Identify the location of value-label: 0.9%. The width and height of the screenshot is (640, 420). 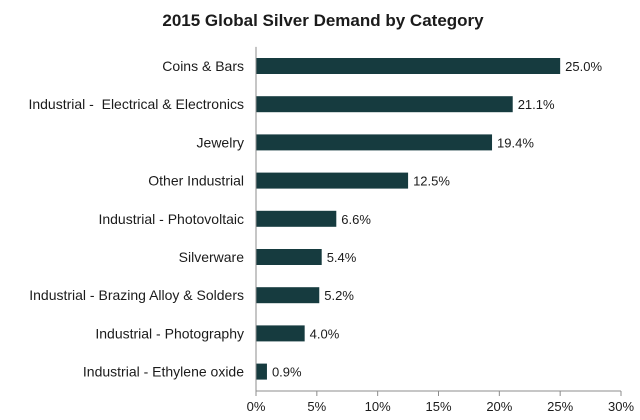
(287, 372).